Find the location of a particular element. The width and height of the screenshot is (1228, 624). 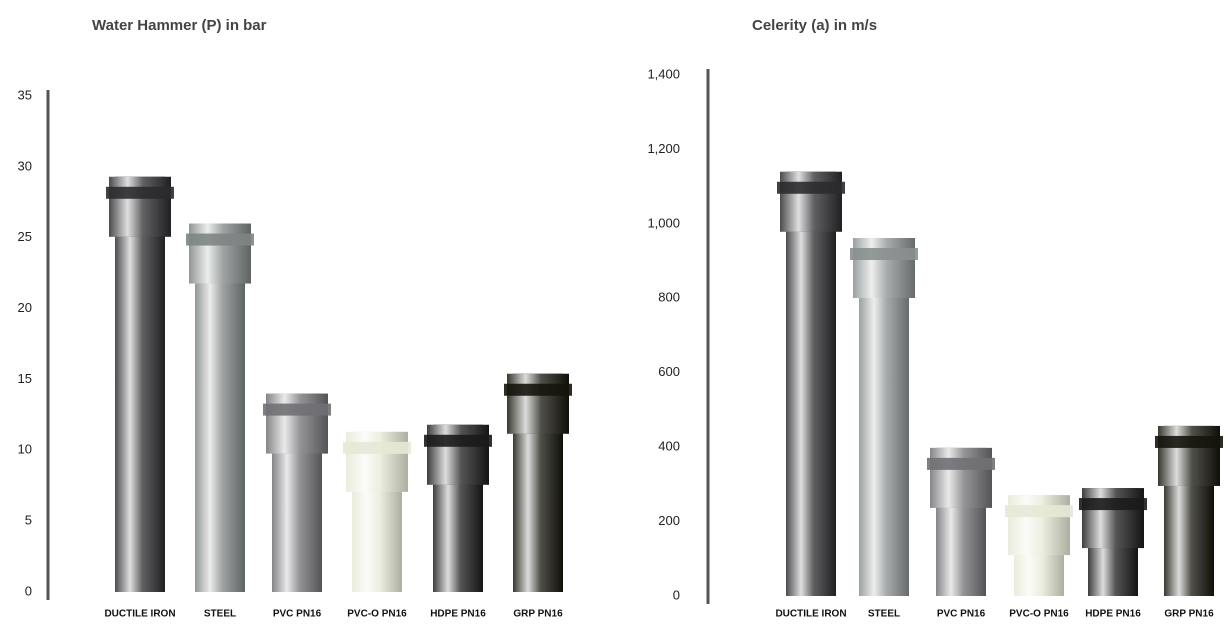

y-tick-label: 20 is located at coordinates (25, 307).